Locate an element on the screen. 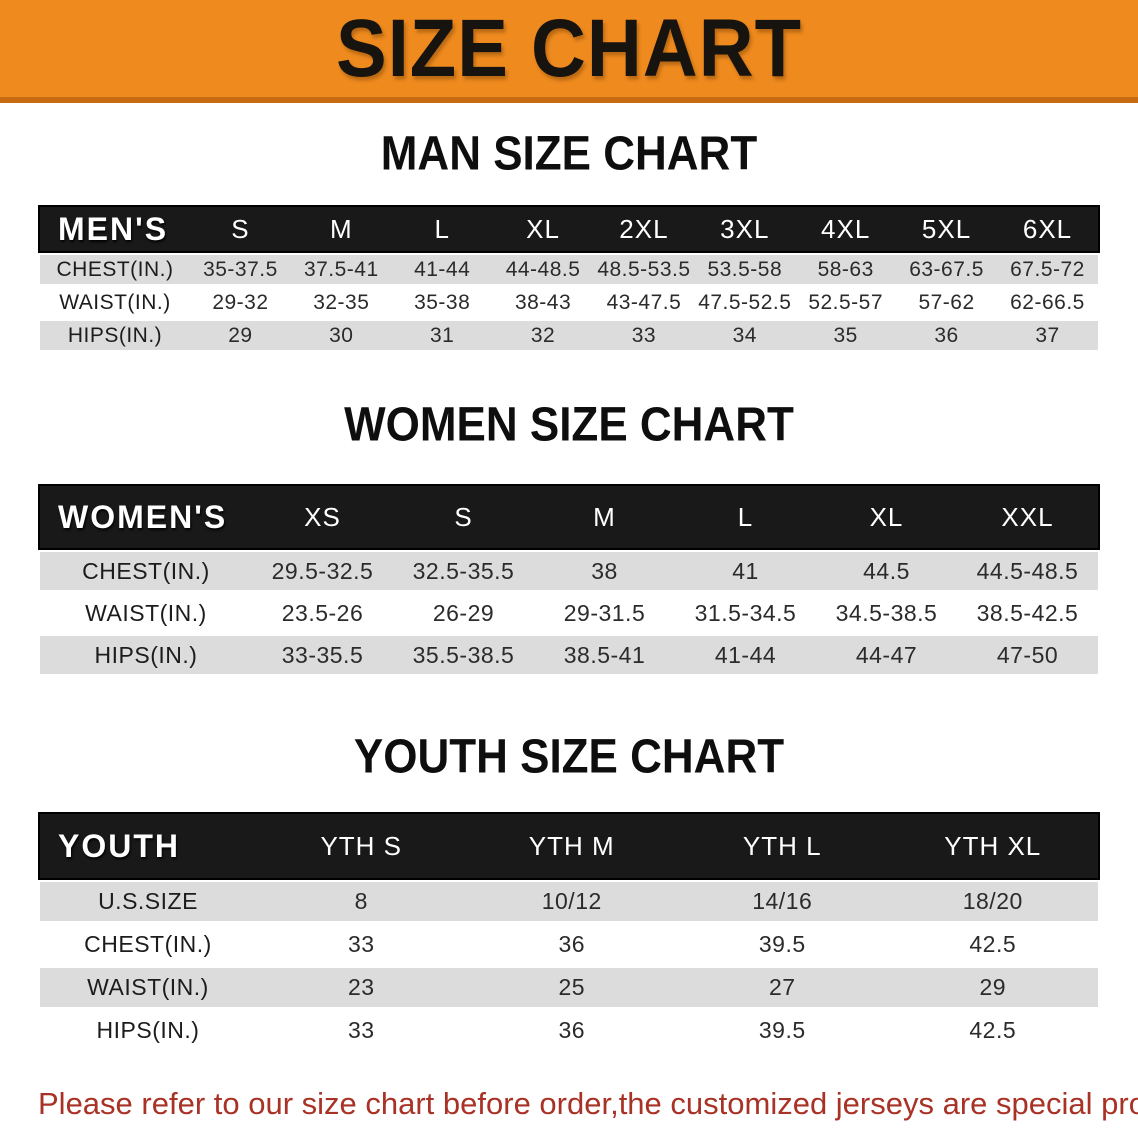  size-value: 23.5-26 is located at coordinates (322, 612).